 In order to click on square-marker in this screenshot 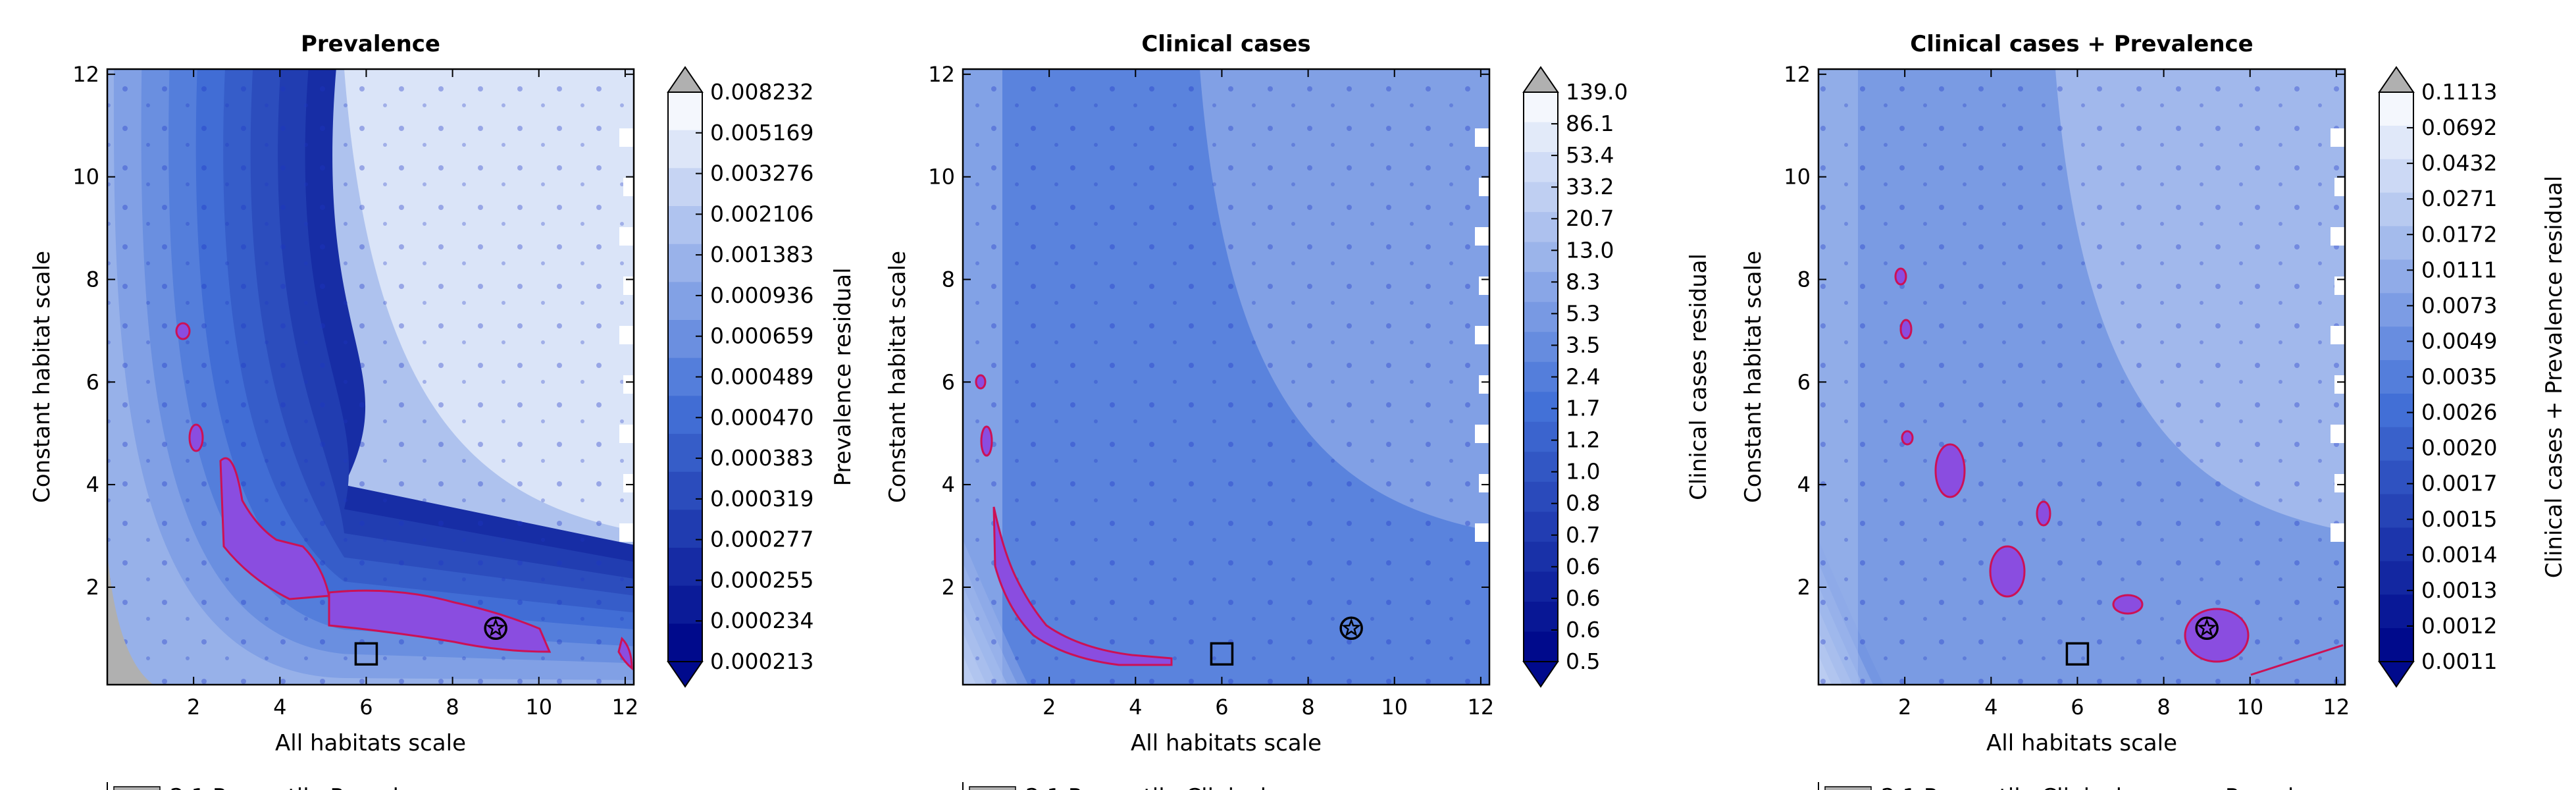, I will do `click(2077, 654)`.